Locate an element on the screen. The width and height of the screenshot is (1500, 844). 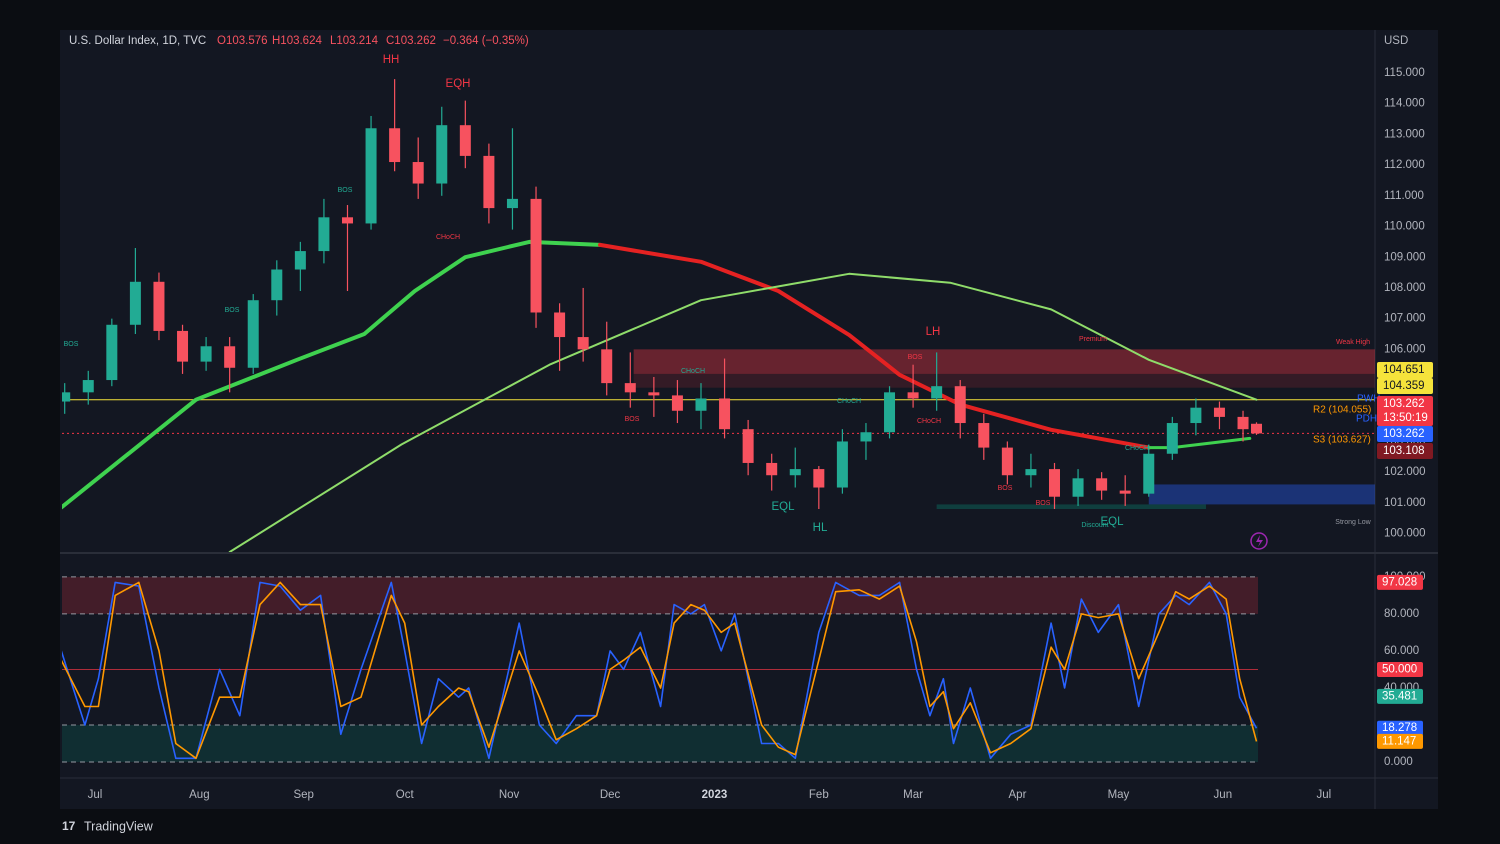
annotation: R2 (104.055) is located at coordinates (1342, 410).